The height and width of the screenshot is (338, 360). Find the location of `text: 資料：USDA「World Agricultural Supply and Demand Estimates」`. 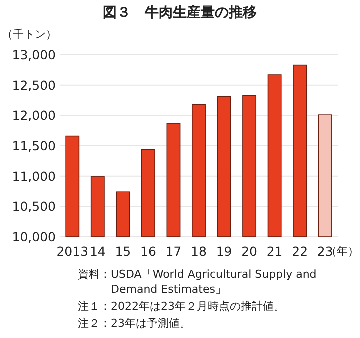

text: 資料：USDA「World Agricultural Supply and Demand Estimates」 is located at coordinates (199, 282).